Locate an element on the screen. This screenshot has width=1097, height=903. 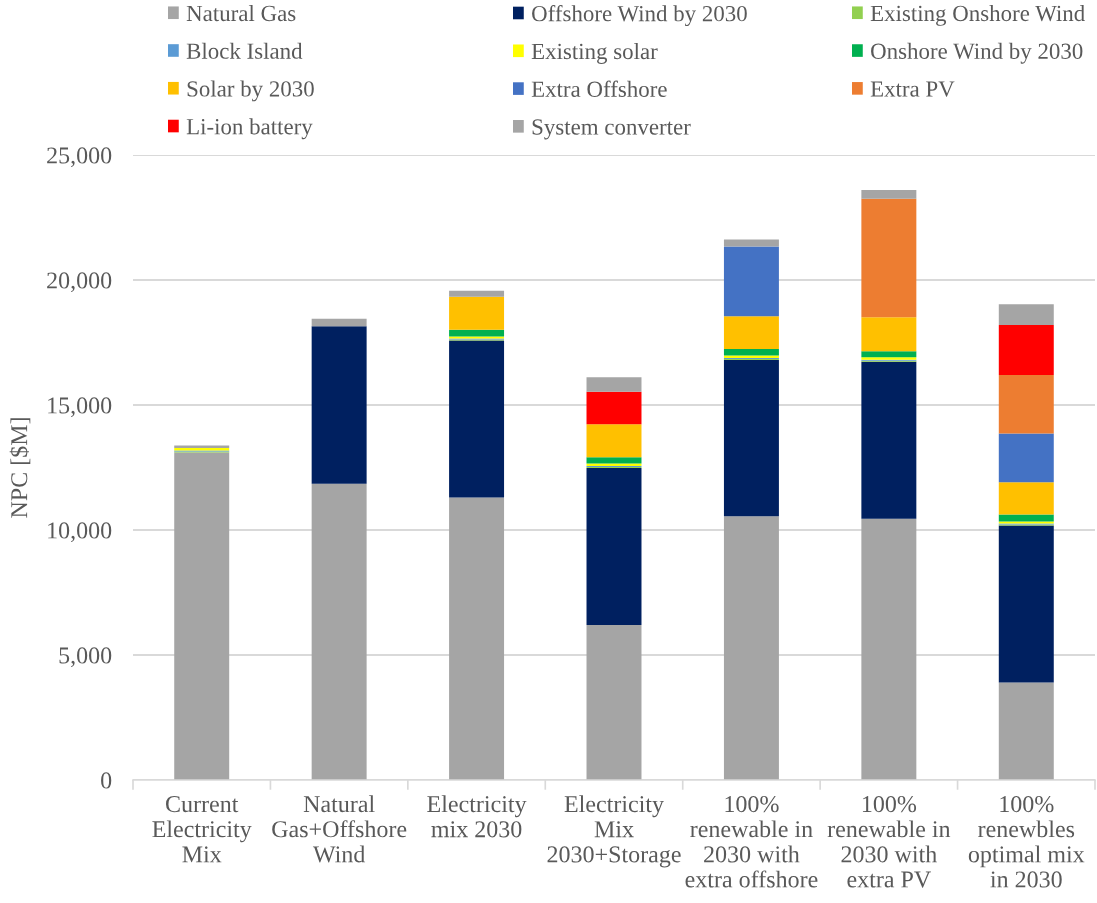
y-tick-label: 5,000 is located at coordinates (85, 657).